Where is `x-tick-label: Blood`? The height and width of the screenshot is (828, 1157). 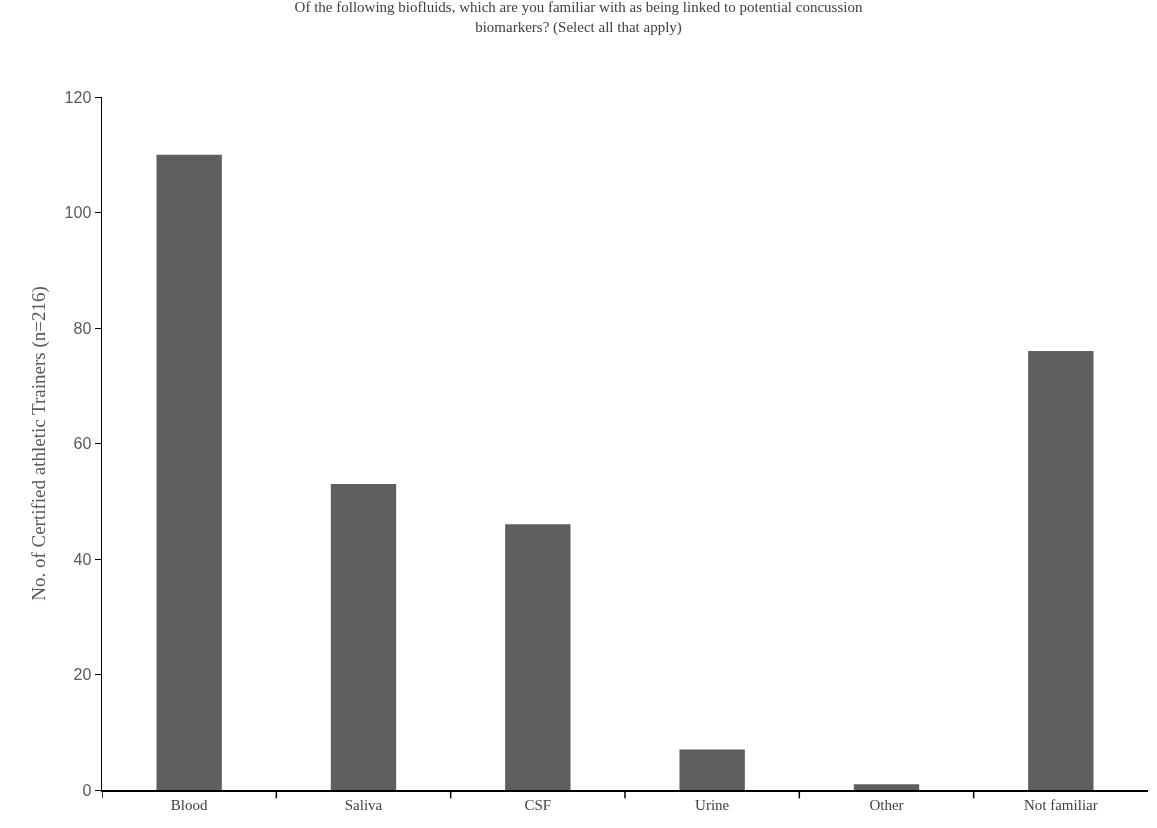 x-tick-label: Blood is located at coordinates (189, 804).